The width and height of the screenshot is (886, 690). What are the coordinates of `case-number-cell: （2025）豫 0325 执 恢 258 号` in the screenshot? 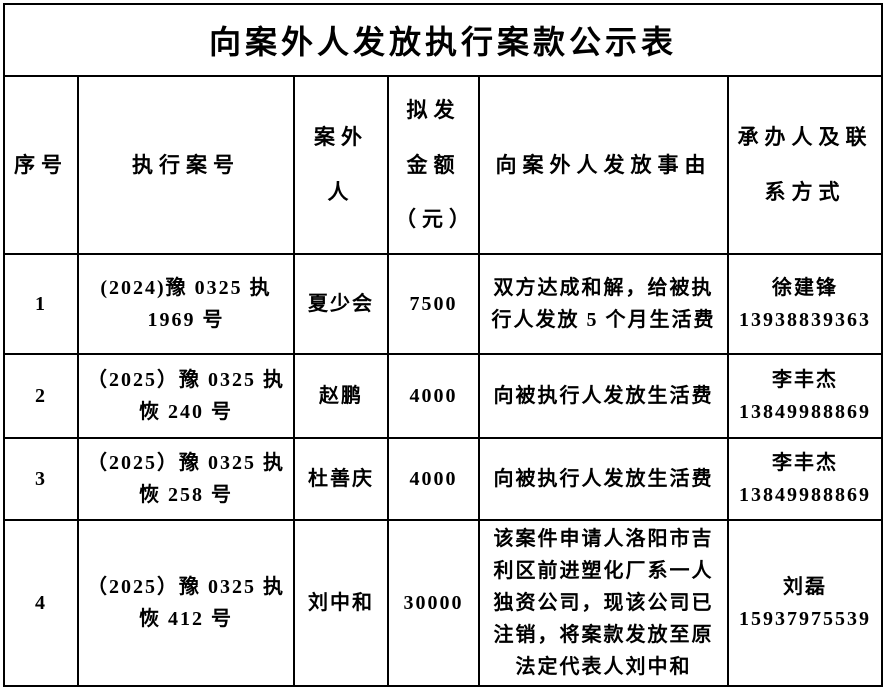 It's located at (186, 479).